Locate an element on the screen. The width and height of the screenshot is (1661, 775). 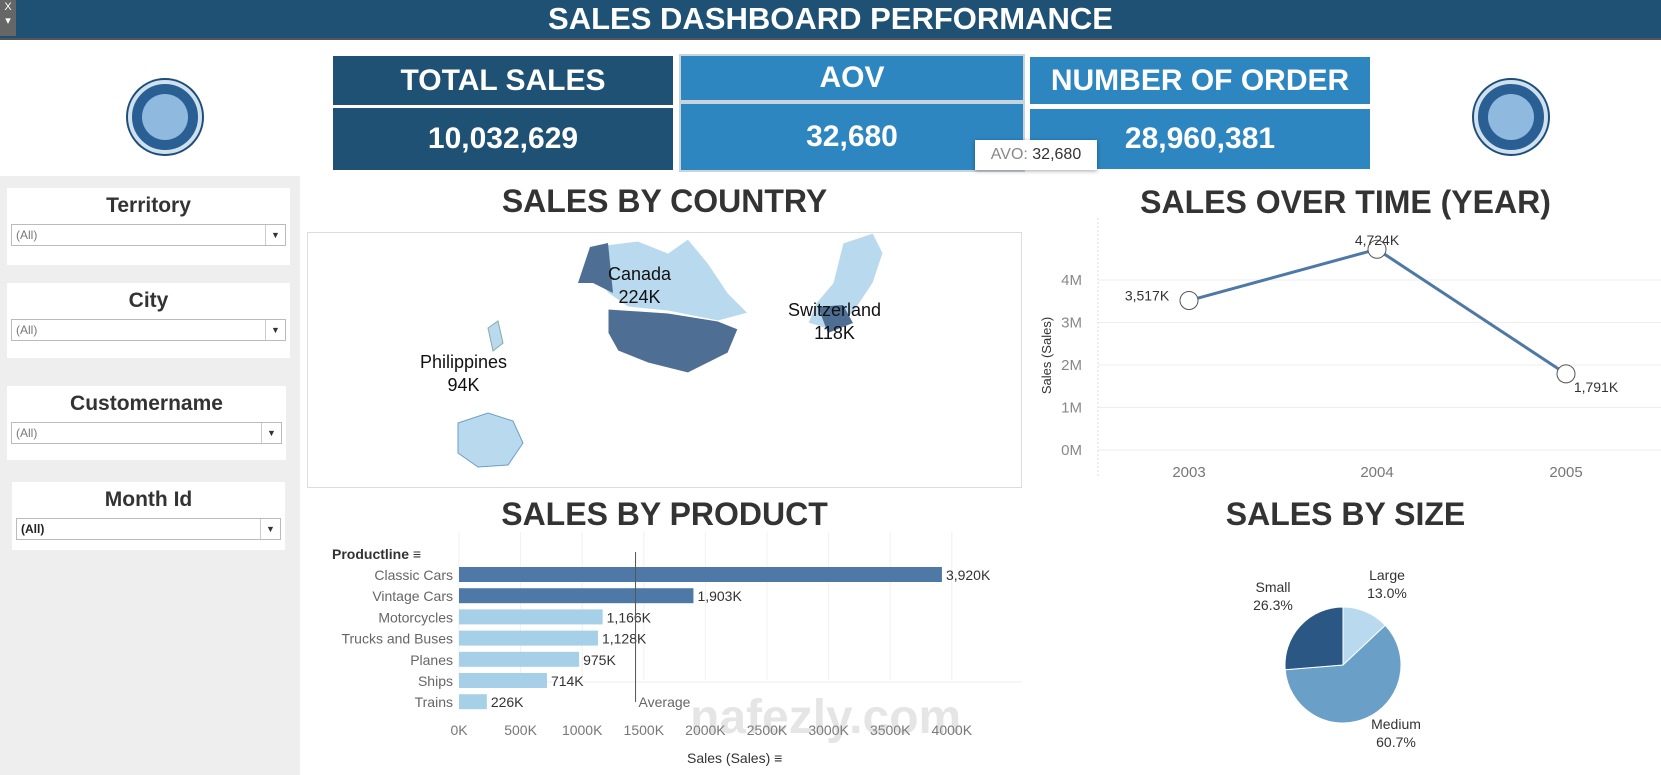
data-label: 975K is located at coordinates (599, 660).